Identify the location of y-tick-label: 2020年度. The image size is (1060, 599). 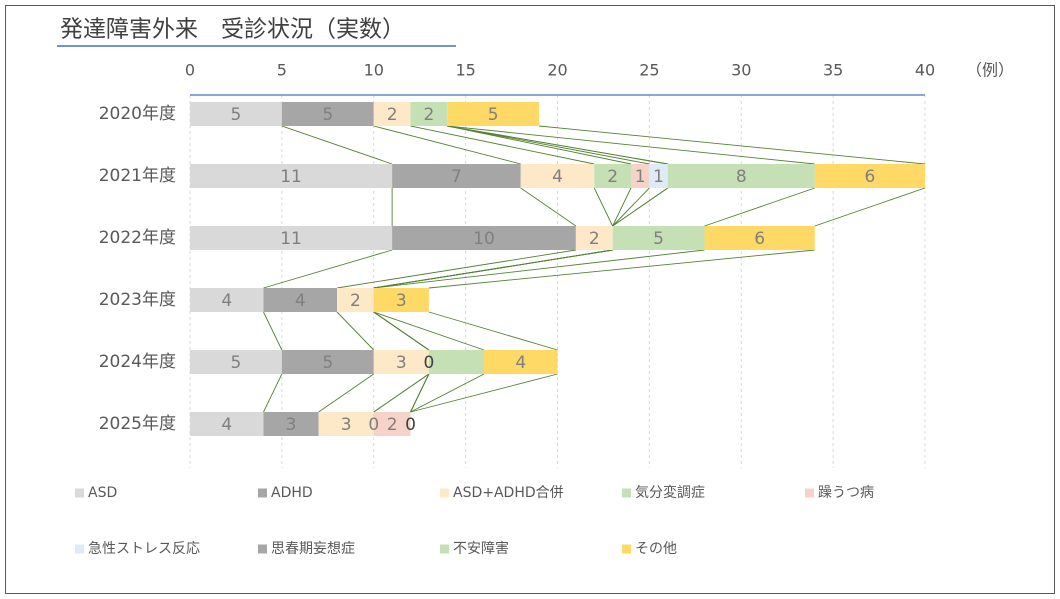
(137, 114).